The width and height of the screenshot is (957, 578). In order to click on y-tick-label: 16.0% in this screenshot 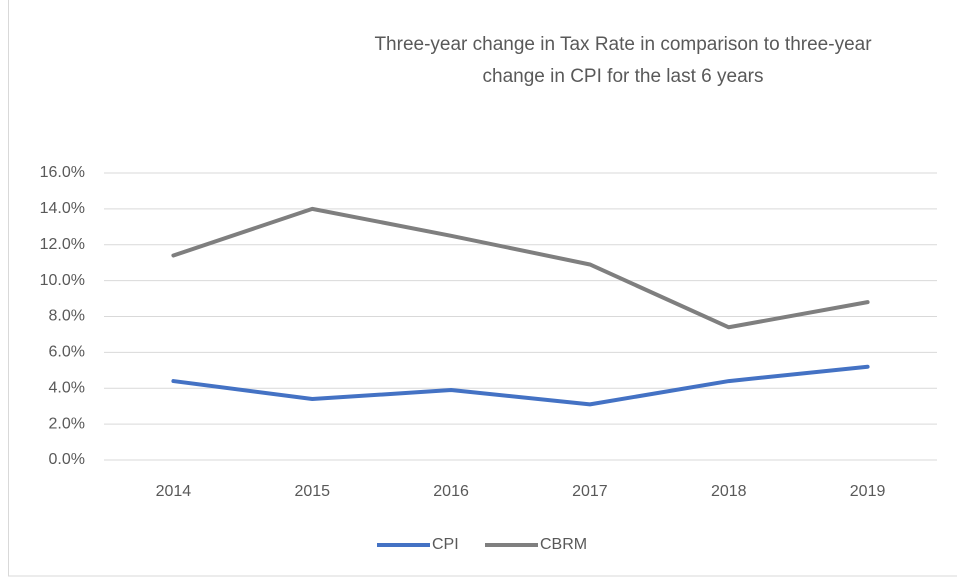, I will do `click(62, 172)`.